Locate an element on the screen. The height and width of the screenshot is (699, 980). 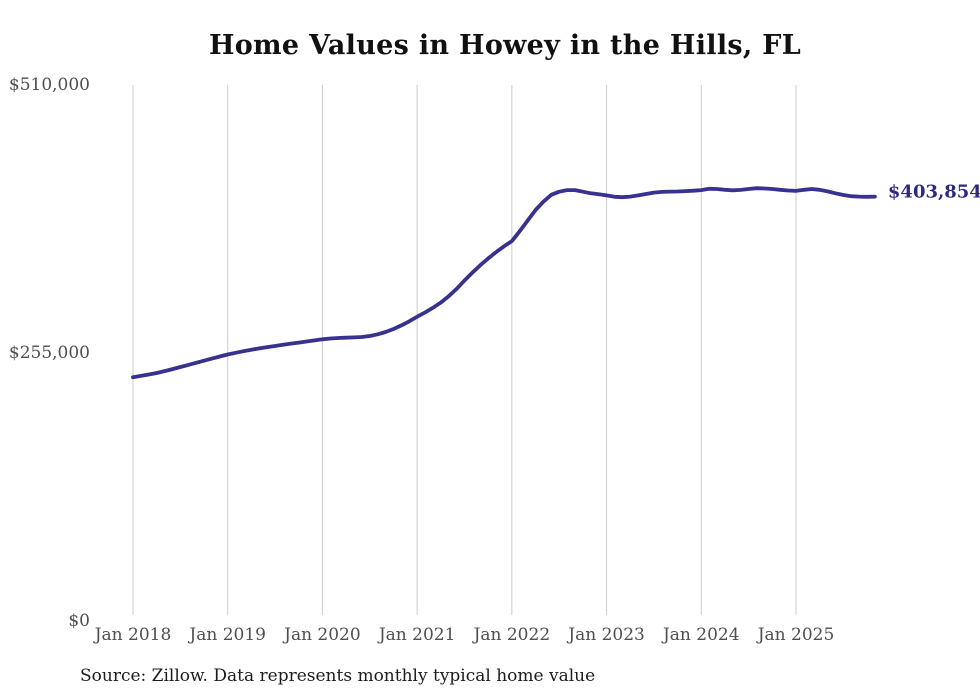
x-tick-label: Jan 2024 is located at coordinates (700, 635).